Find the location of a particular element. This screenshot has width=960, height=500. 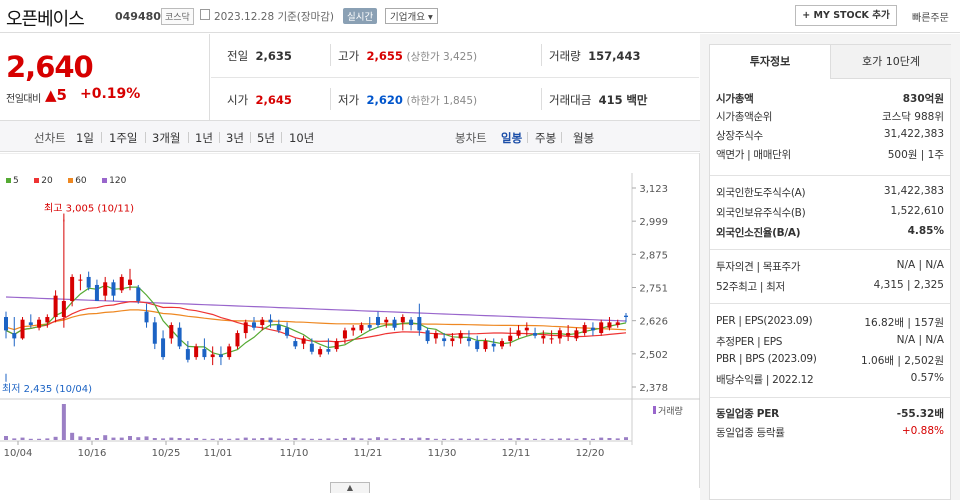

open-price: 시가 2,645 is located at coordinates (259, 100).